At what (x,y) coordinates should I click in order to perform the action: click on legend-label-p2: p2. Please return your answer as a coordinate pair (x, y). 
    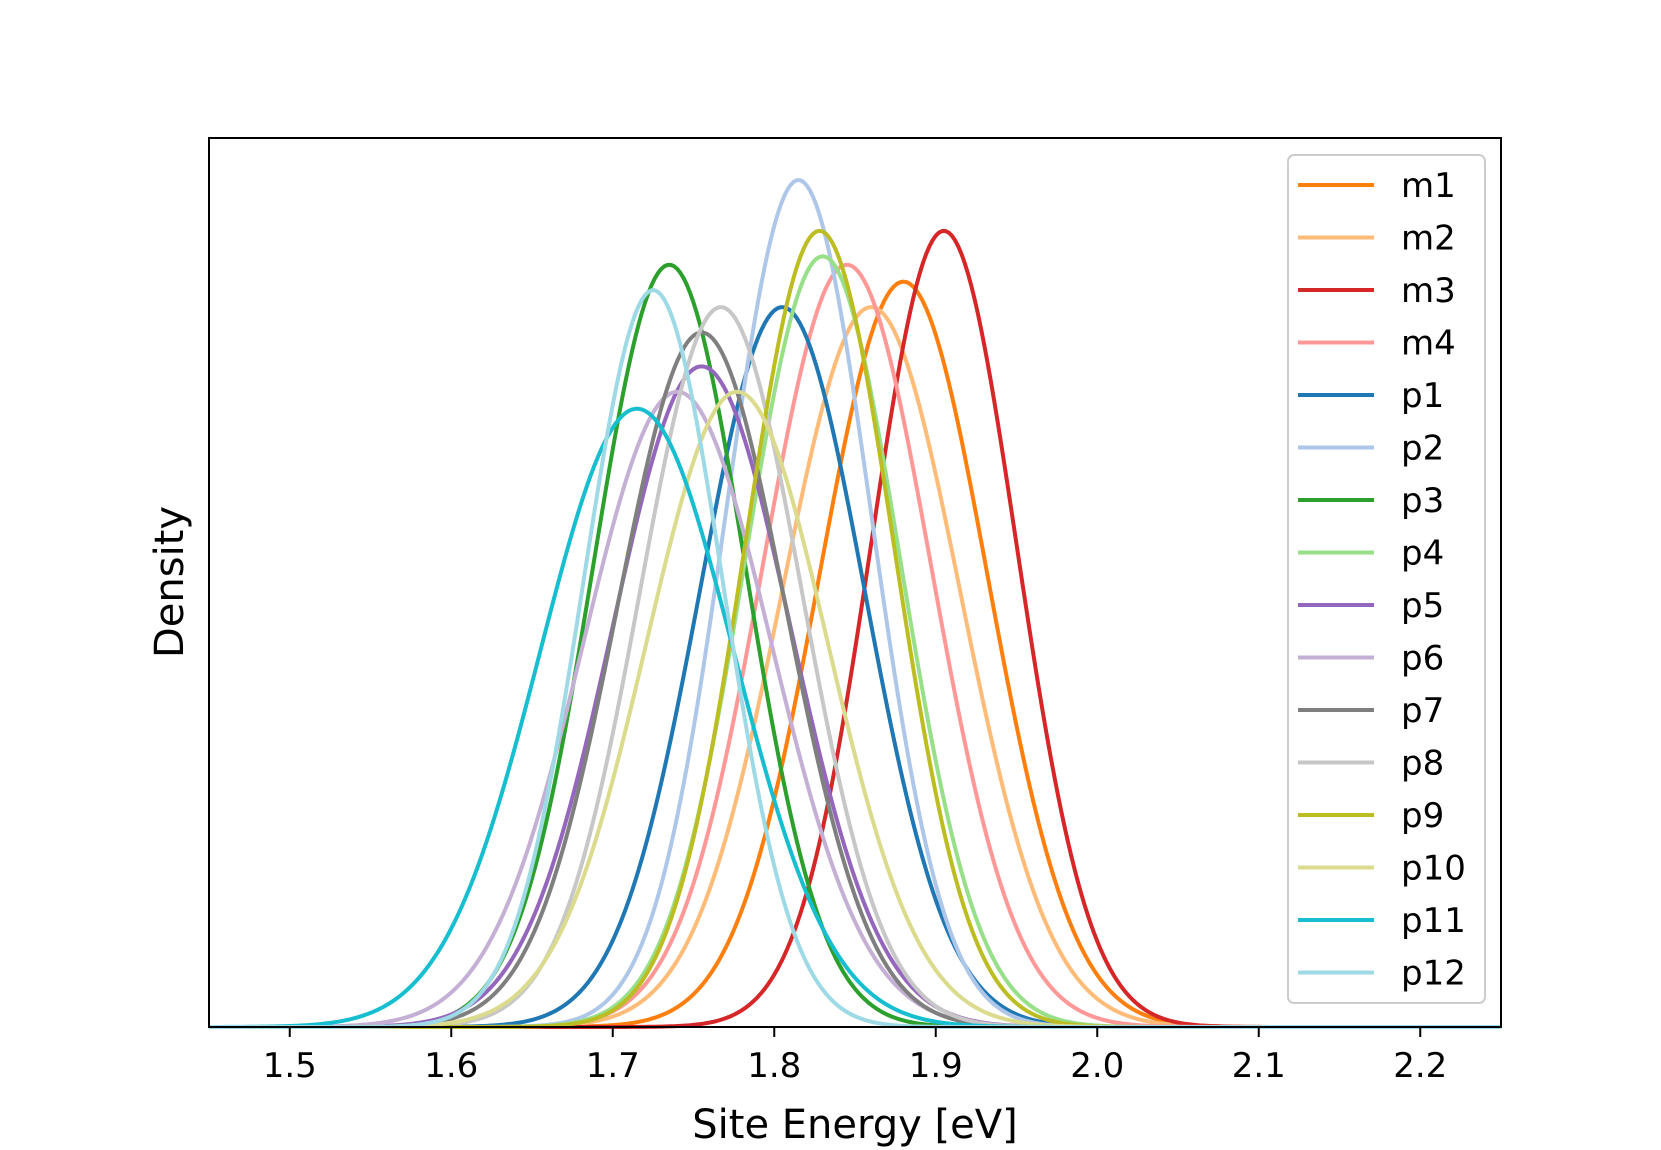
    Looking at the image, I should click on (1422, 449).